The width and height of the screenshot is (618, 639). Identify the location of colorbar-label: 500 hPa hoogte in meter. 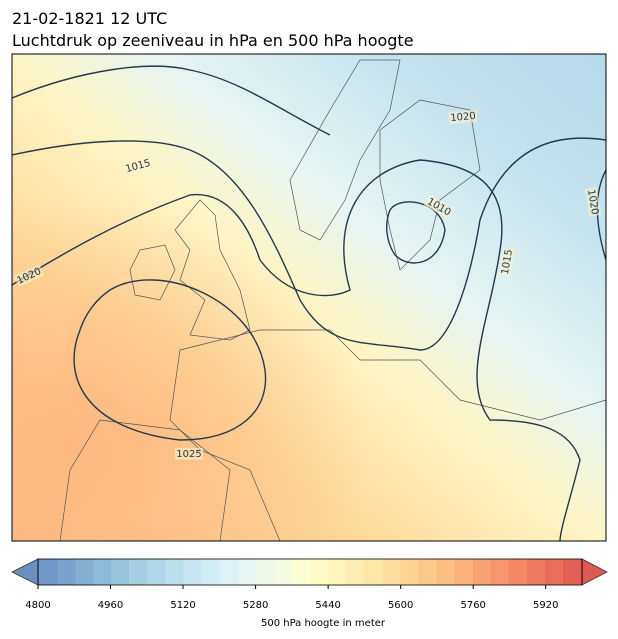
(323, 623).